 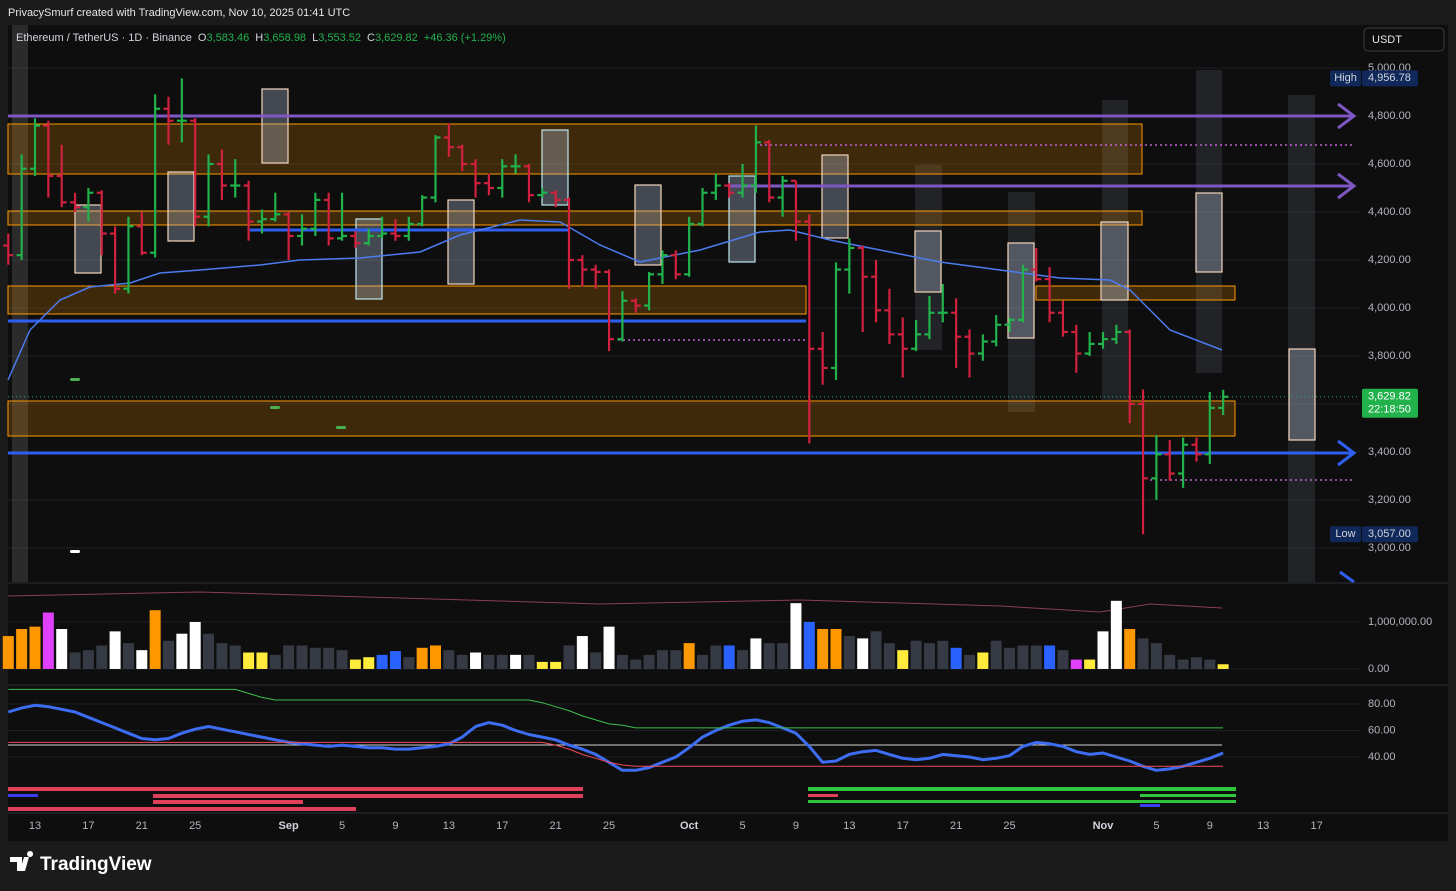 What do you see at coordinates (96, 864) in the screenshot?
I see `brand-name: TradingView` at bounding box center [96, 864].